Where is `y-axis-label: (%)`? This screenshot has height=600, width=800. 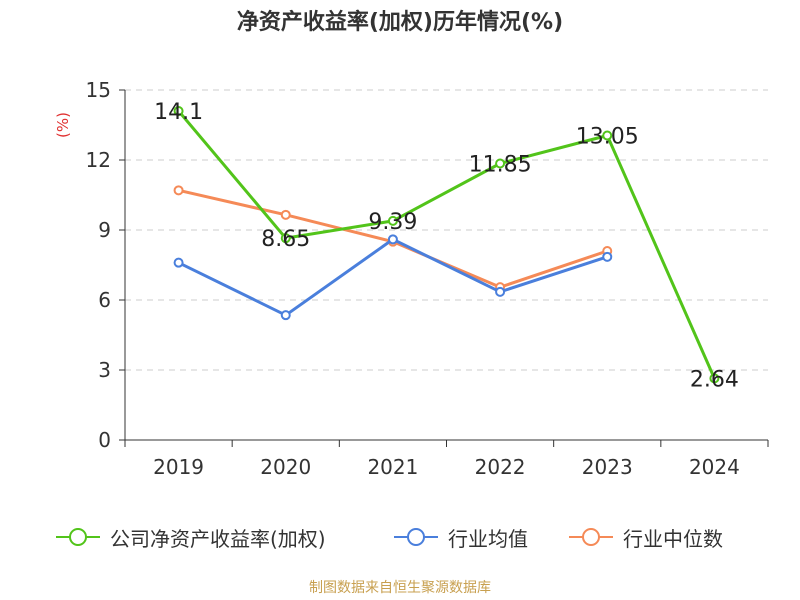 y-axis-label: (%) is located at coordinates (63, 125).